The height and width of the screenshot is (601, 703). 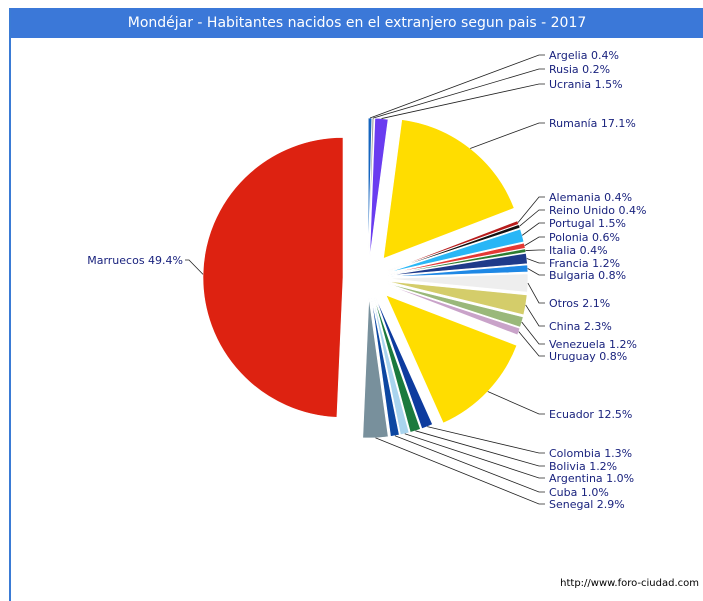 I want to click on slice-label: Ucrania 1.5%, so click(x=586, y=84).